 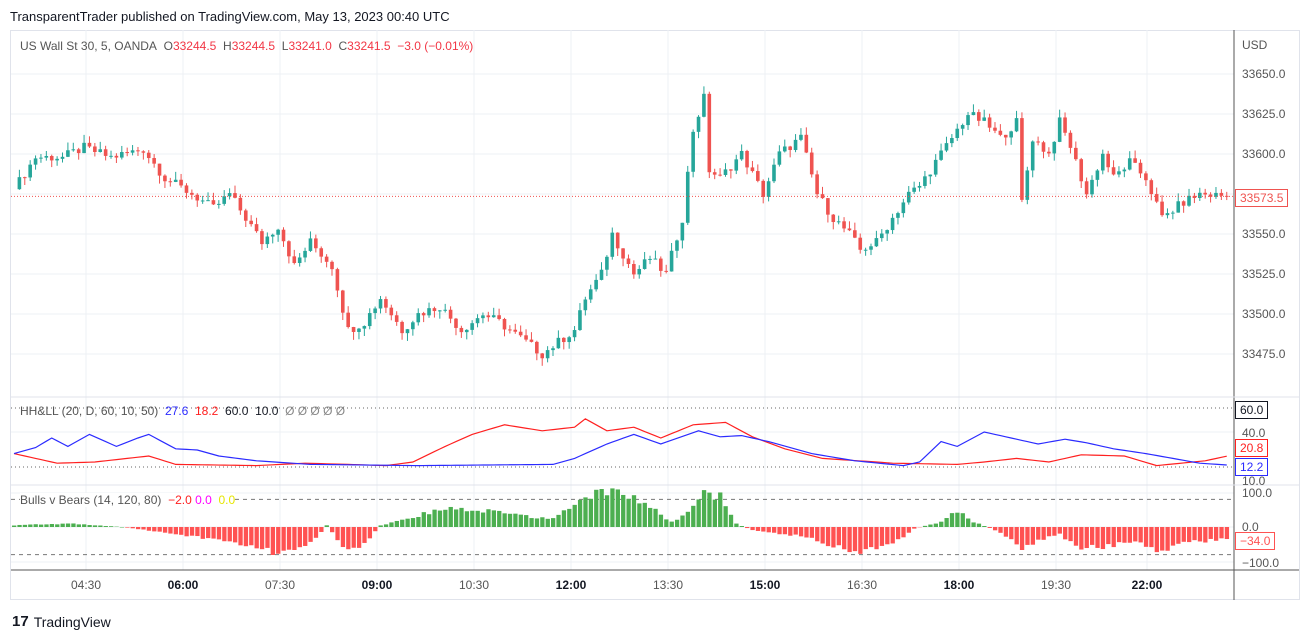 What do you see at coordinates (571, 585) in the screenshot?
I see `time-label: 12:00` at bounding box center [571, 585].